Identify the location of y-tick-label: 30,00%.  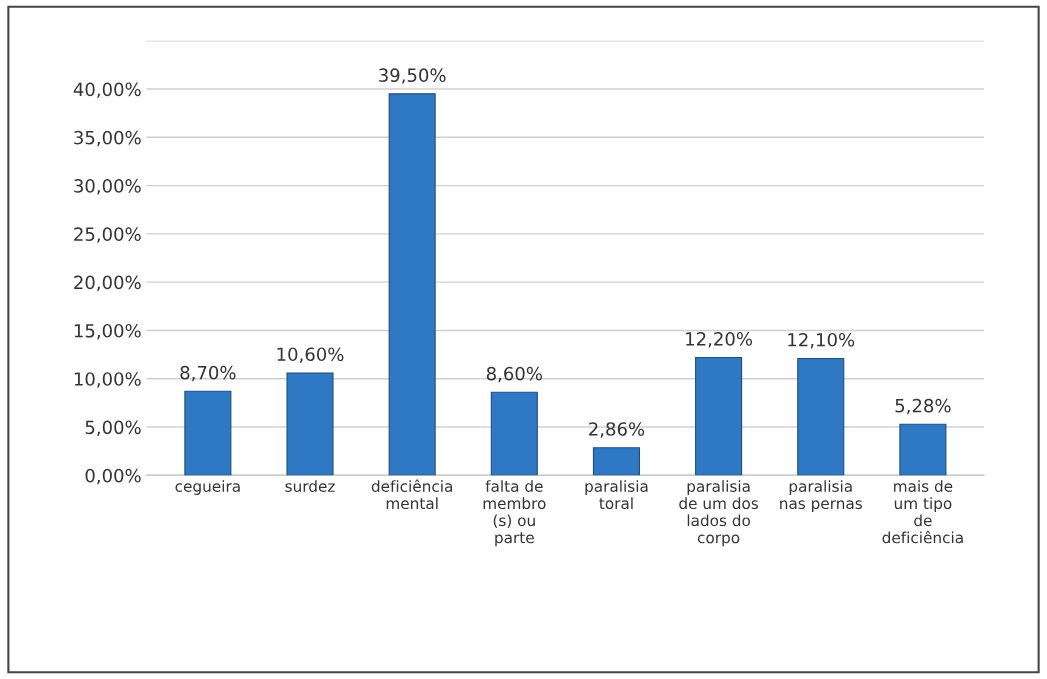
(107, 187).